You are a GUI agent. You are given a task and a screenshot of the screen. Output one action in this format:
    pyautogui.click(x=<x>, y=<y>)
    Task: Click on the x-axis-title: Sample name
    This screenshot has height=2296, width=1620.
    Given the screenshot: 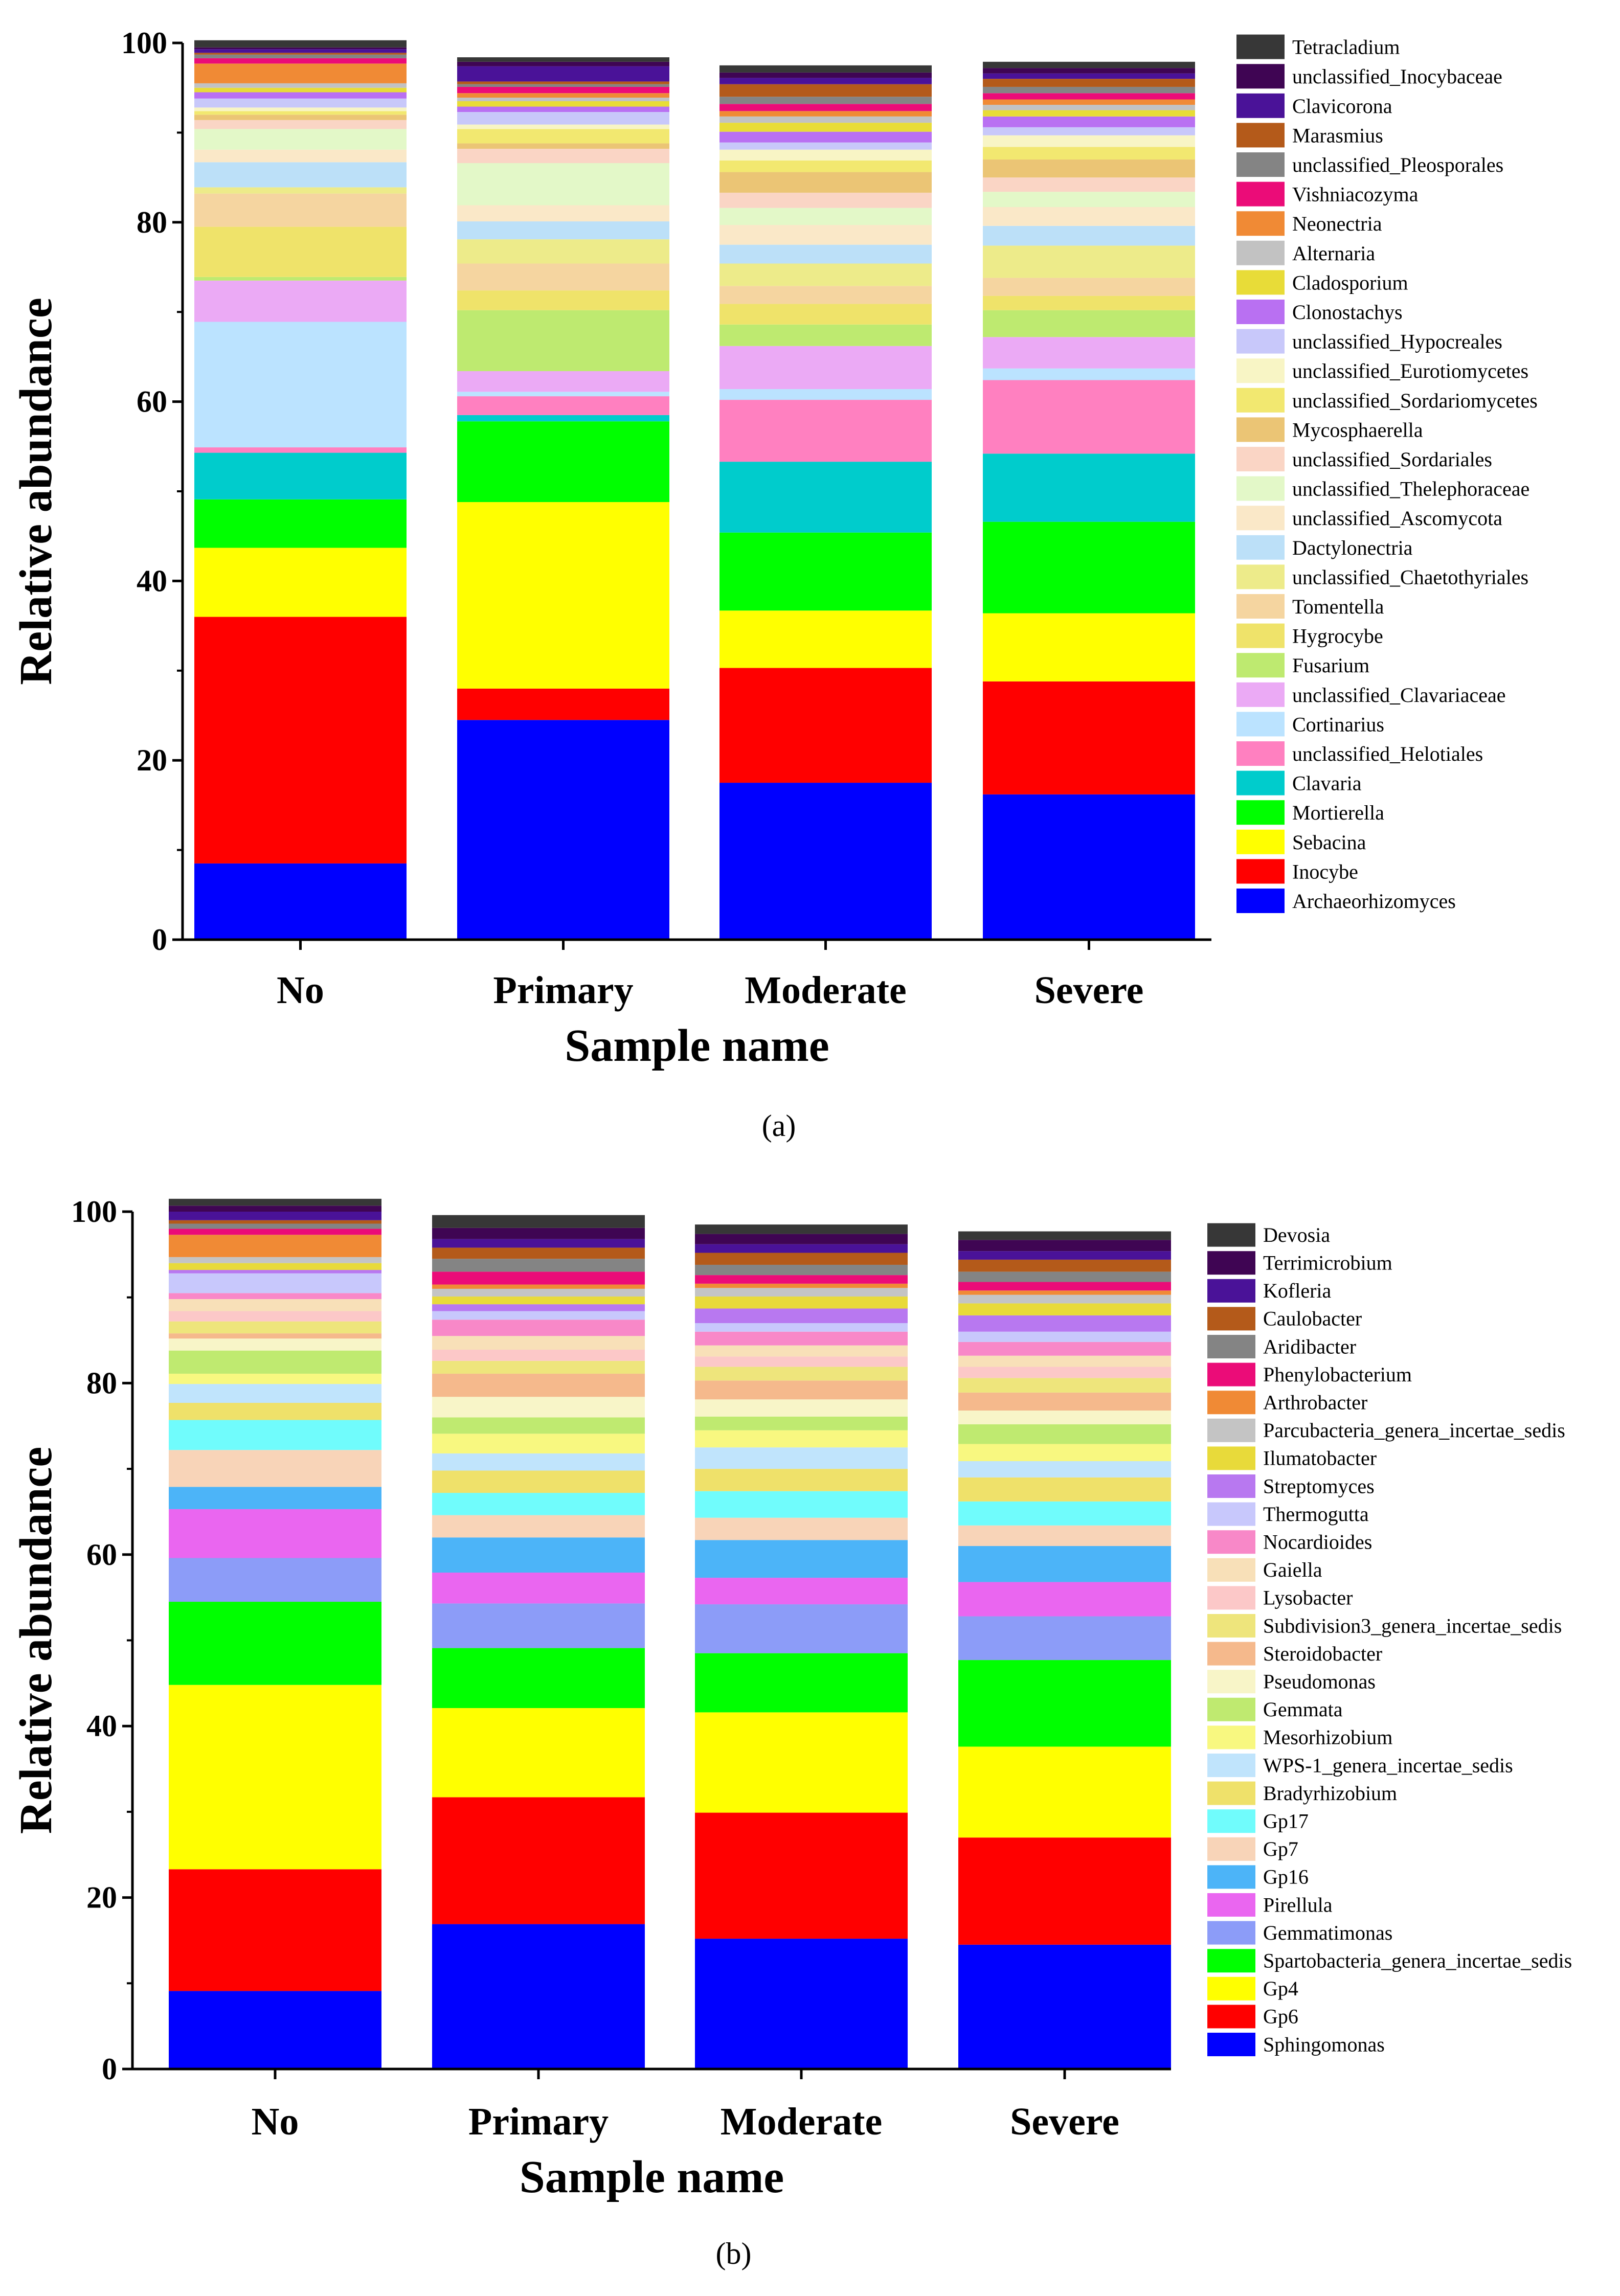 What is the action you would take?
    pyautogui.click(x=652, y=2177)
    